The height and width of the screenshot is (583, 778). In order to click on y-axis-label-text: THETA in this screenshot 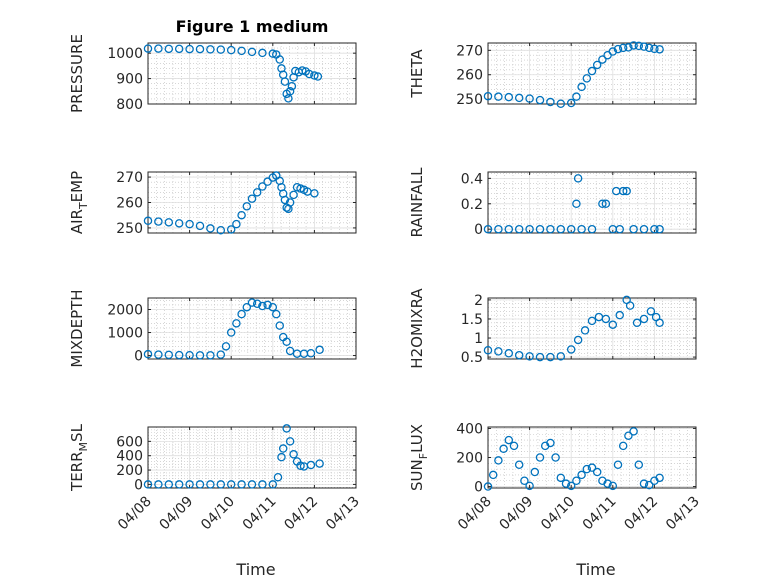, I will do `click(417, 74)`.